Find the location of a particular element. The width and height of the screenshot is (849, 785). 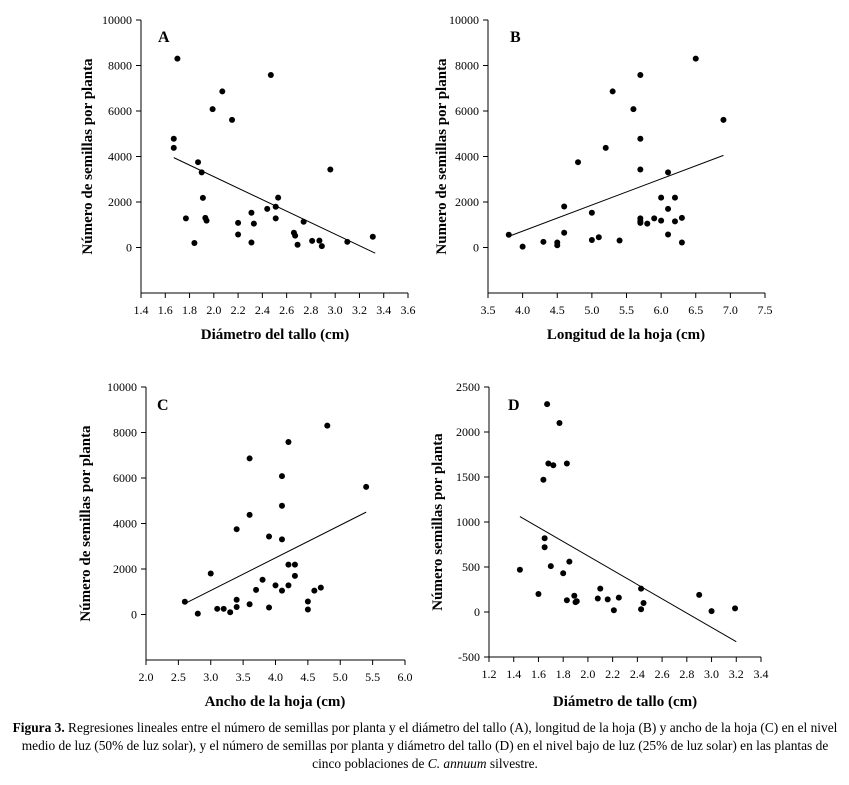

x-axis-title-a: Diámetro del tallo (cm) is located at coordinates (275, 335).